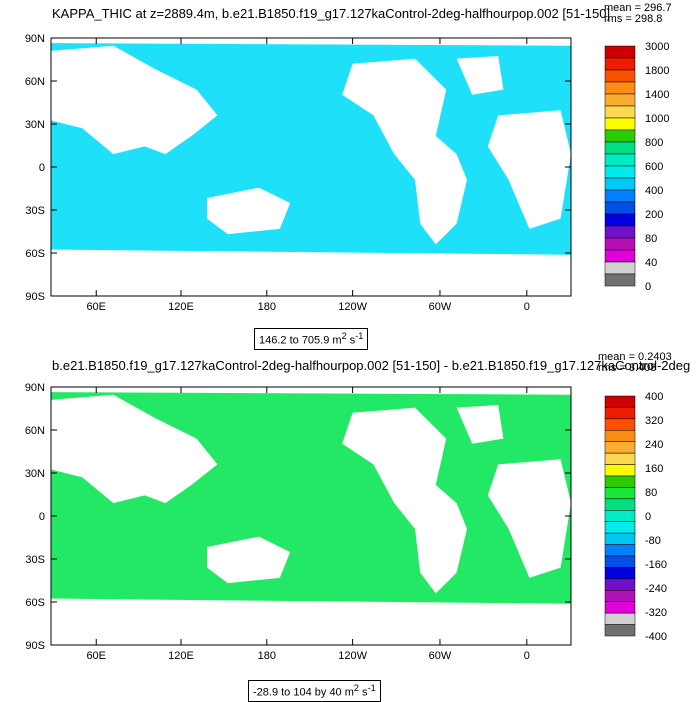  I want to click on panel2-mean: mean = 0.2403, so click(635, 357).